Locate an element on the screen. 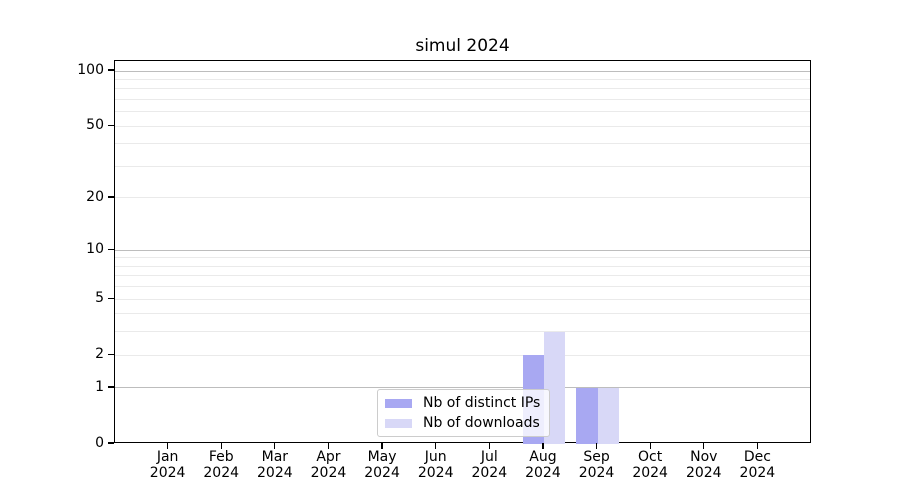 The height and width of the screenshot is (500, 900). bar-sep-series1 is located at coordinates (608, 415).